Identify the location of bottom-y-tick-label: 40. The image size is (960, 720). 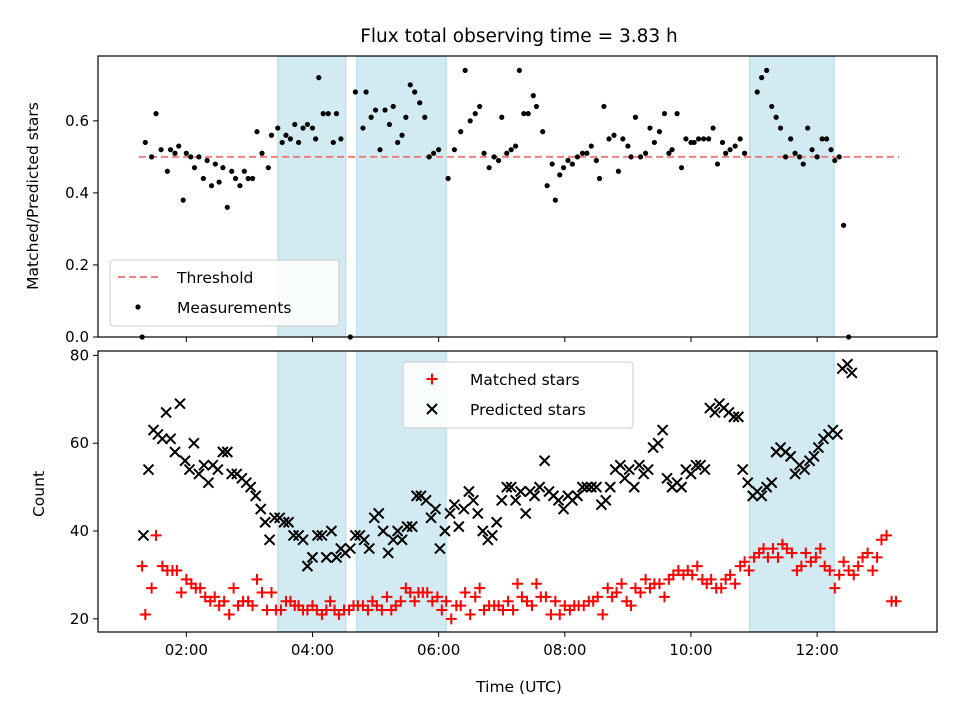
(79, 531).